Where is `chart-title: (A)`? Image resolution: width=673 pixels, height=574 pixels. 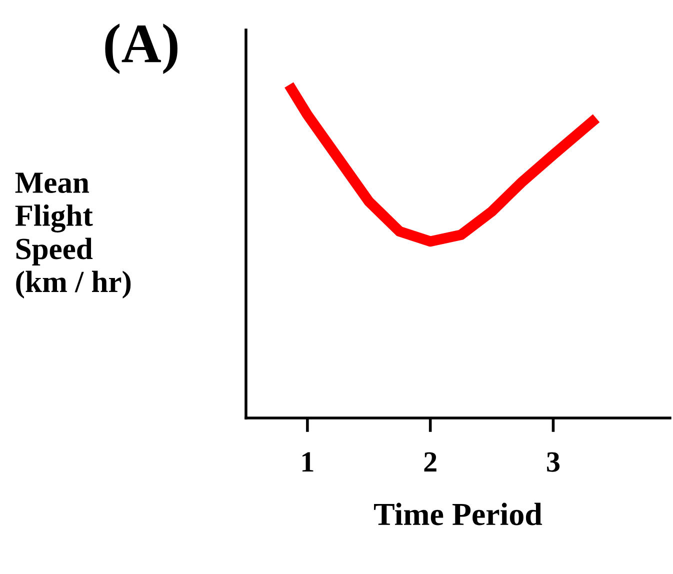 chart-title: (A) is located at coordinates (141, 49).